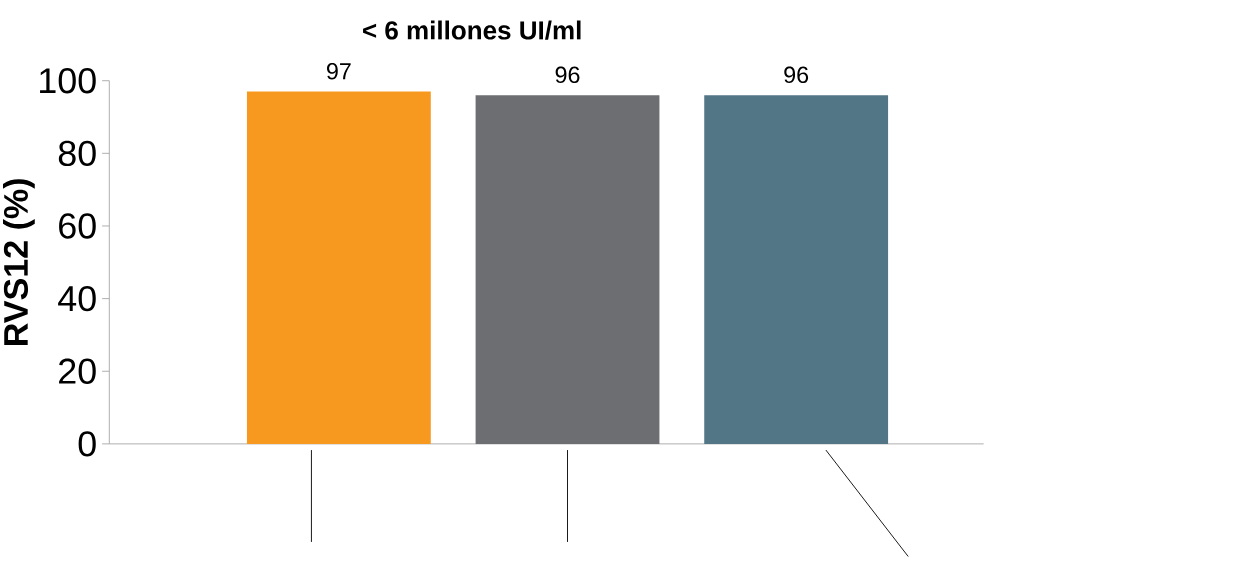  What do you see at coordinates (68, 80) in the screenshot?
I see `y-tick-label: 100` at bounding box center [68, 80].